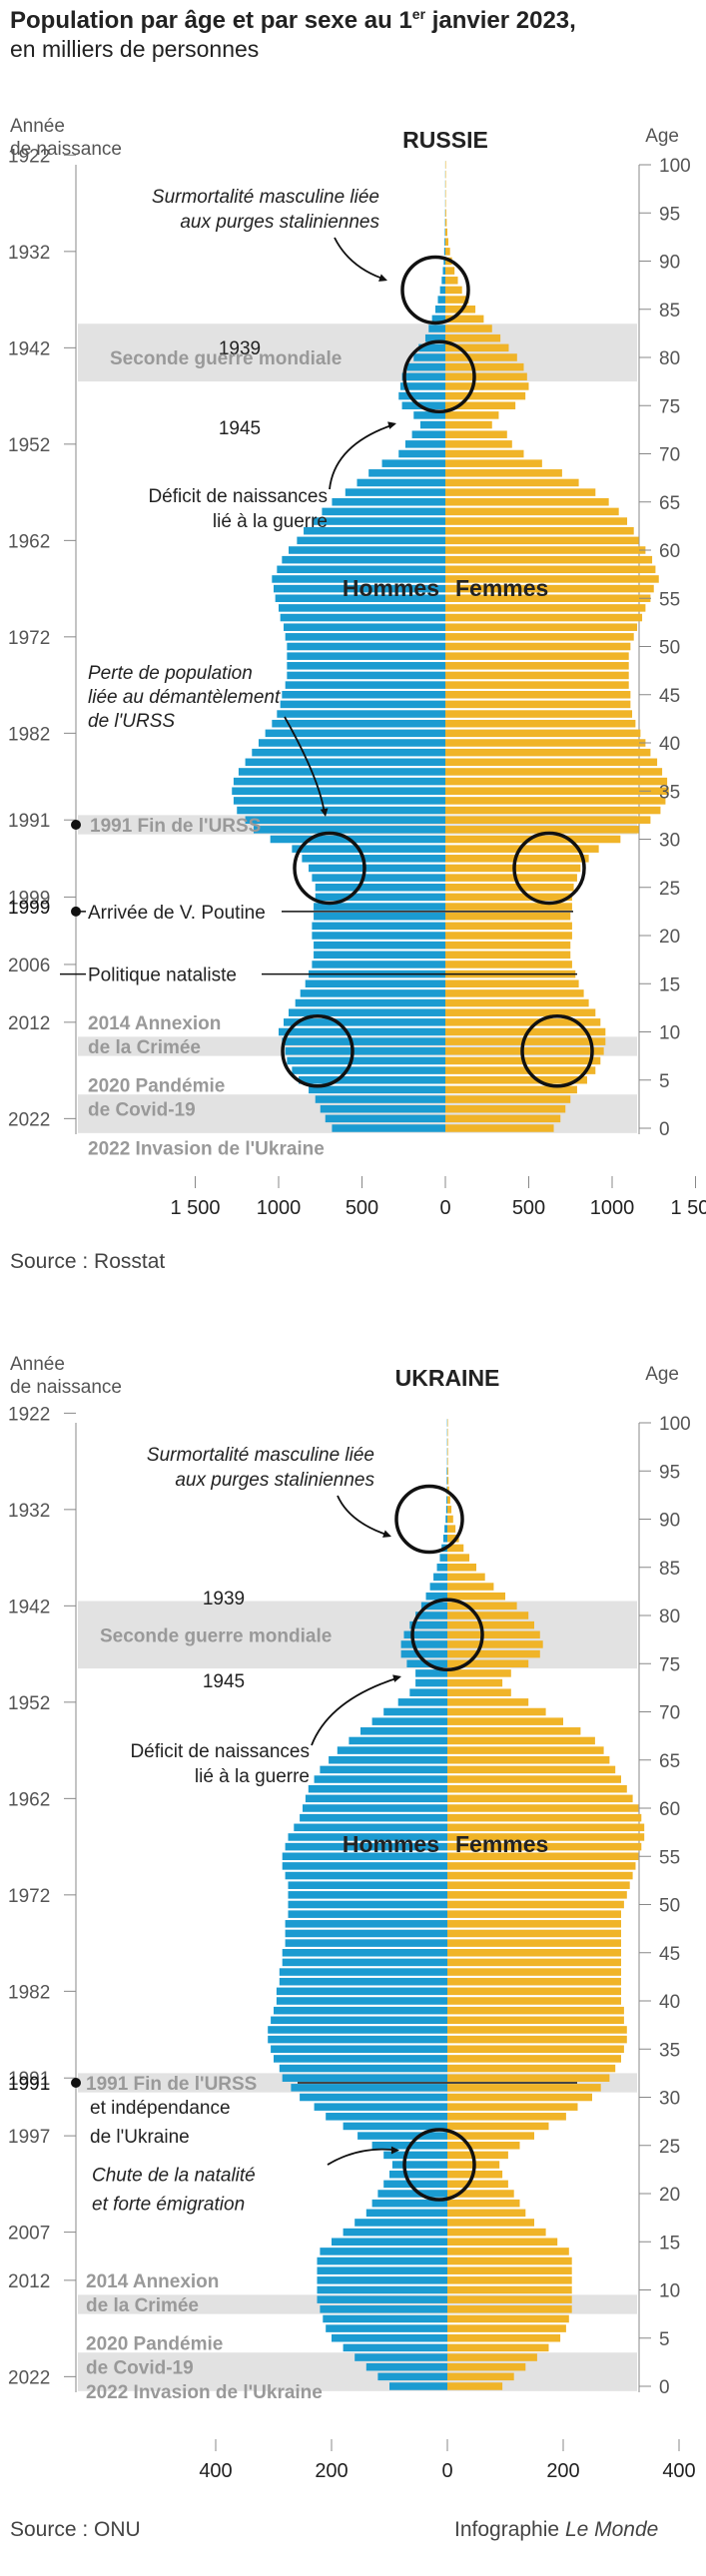 Image resolution: width=706 pixels, height=2576 pixels. I want to click on band-label: Seconde guerre mondiale, so click(226, 358).